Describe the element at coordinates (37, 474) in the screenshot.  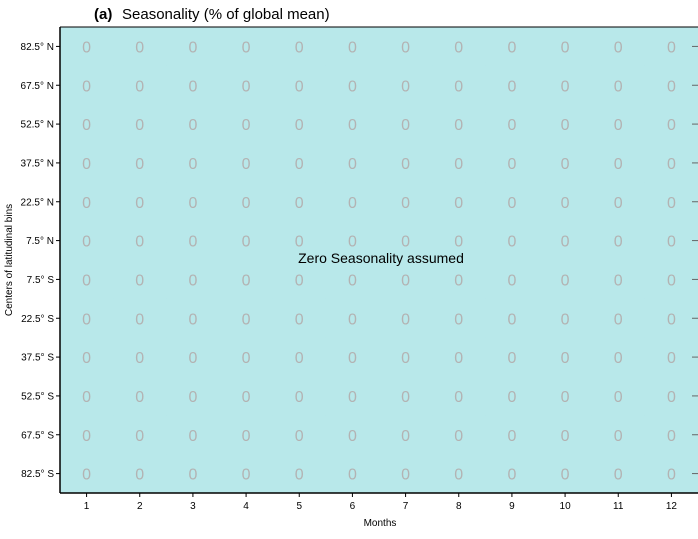
I see `y-tick-label: 82.5° S` at that location.